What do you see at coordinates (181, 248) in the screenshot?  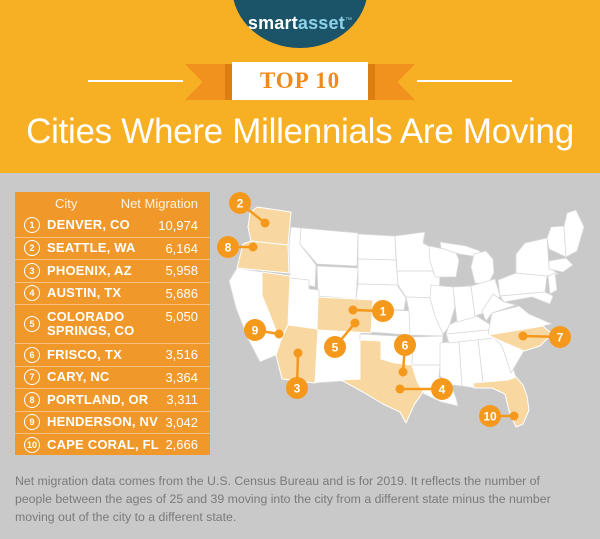 I see `net-migration-value: 6,164` at bounding box center [181, 248].